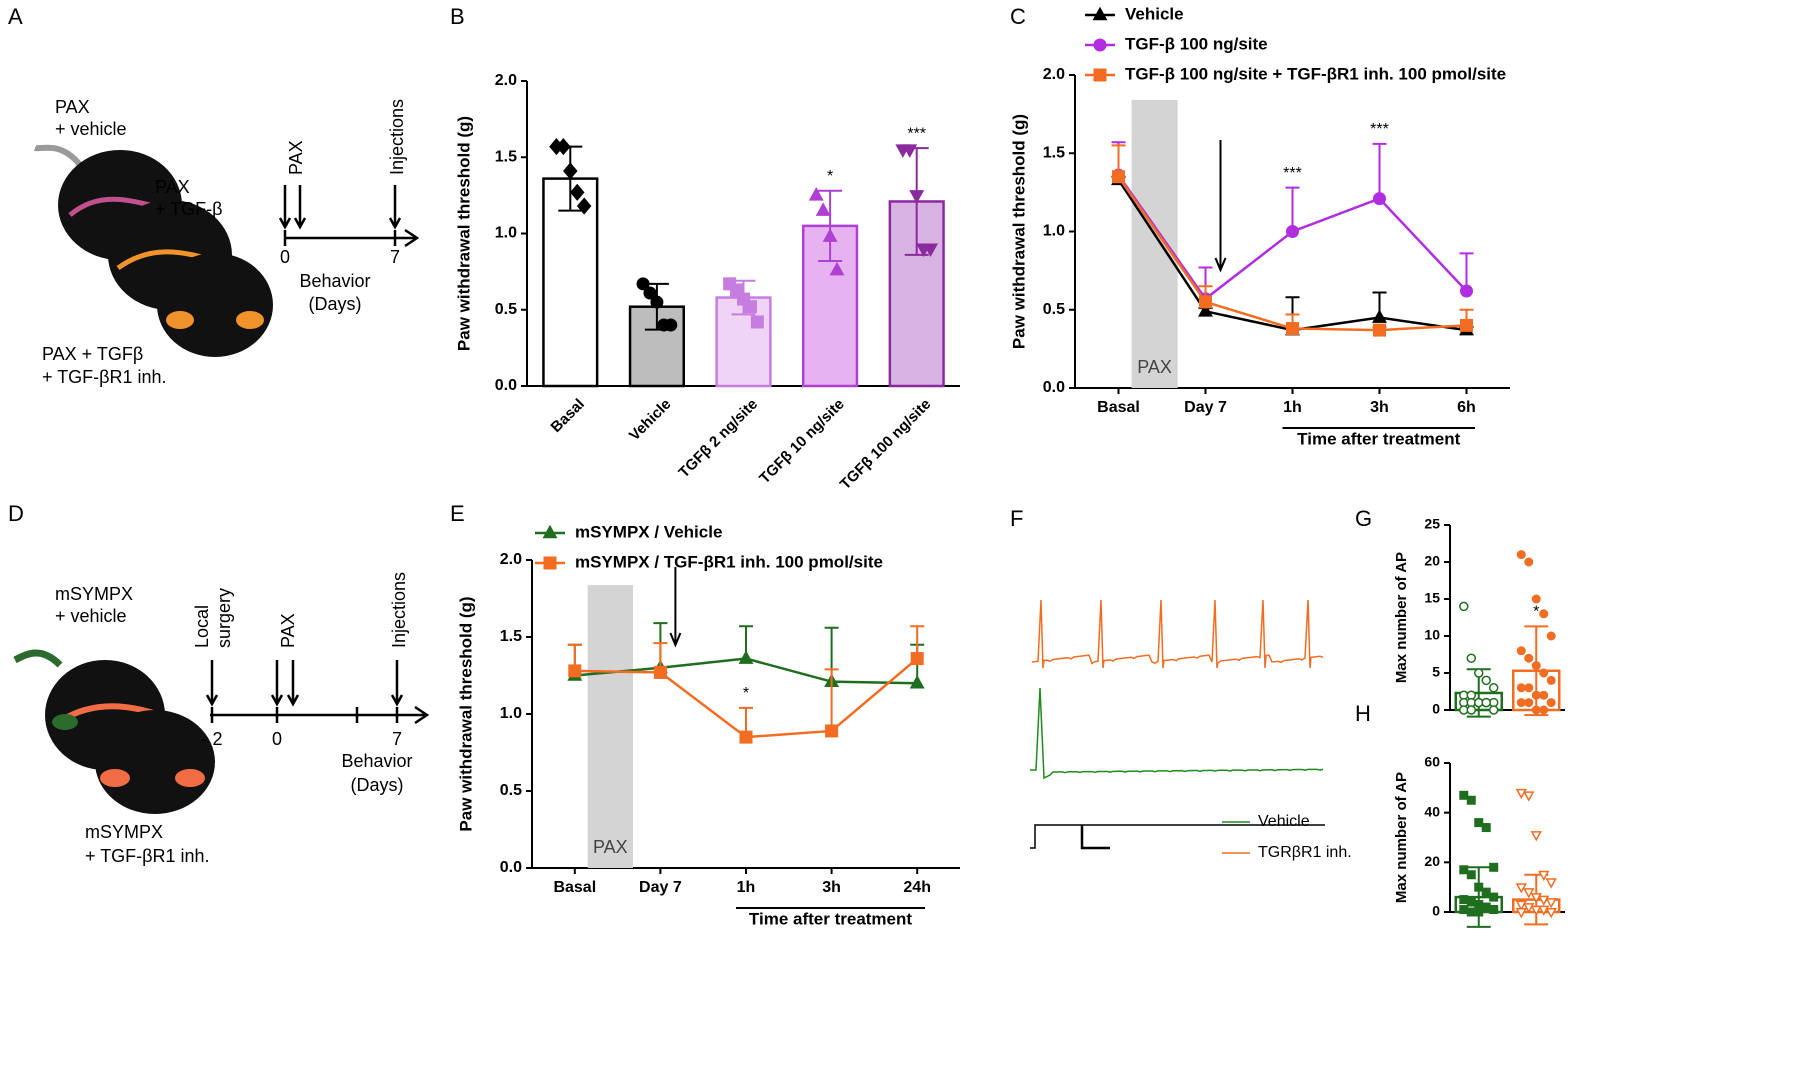 The height and width of the screenshot is (1067, 1800). I want to click on y-tick-label: 1.5, so click(511, 636).